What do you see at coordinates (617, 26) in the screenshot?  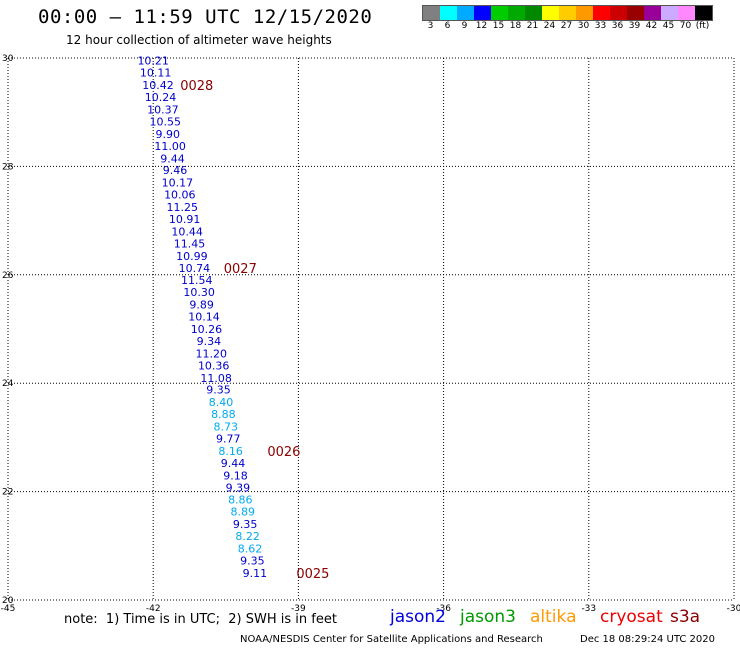 I see `colorbar-label: 36` at bounding box center [617, 26].